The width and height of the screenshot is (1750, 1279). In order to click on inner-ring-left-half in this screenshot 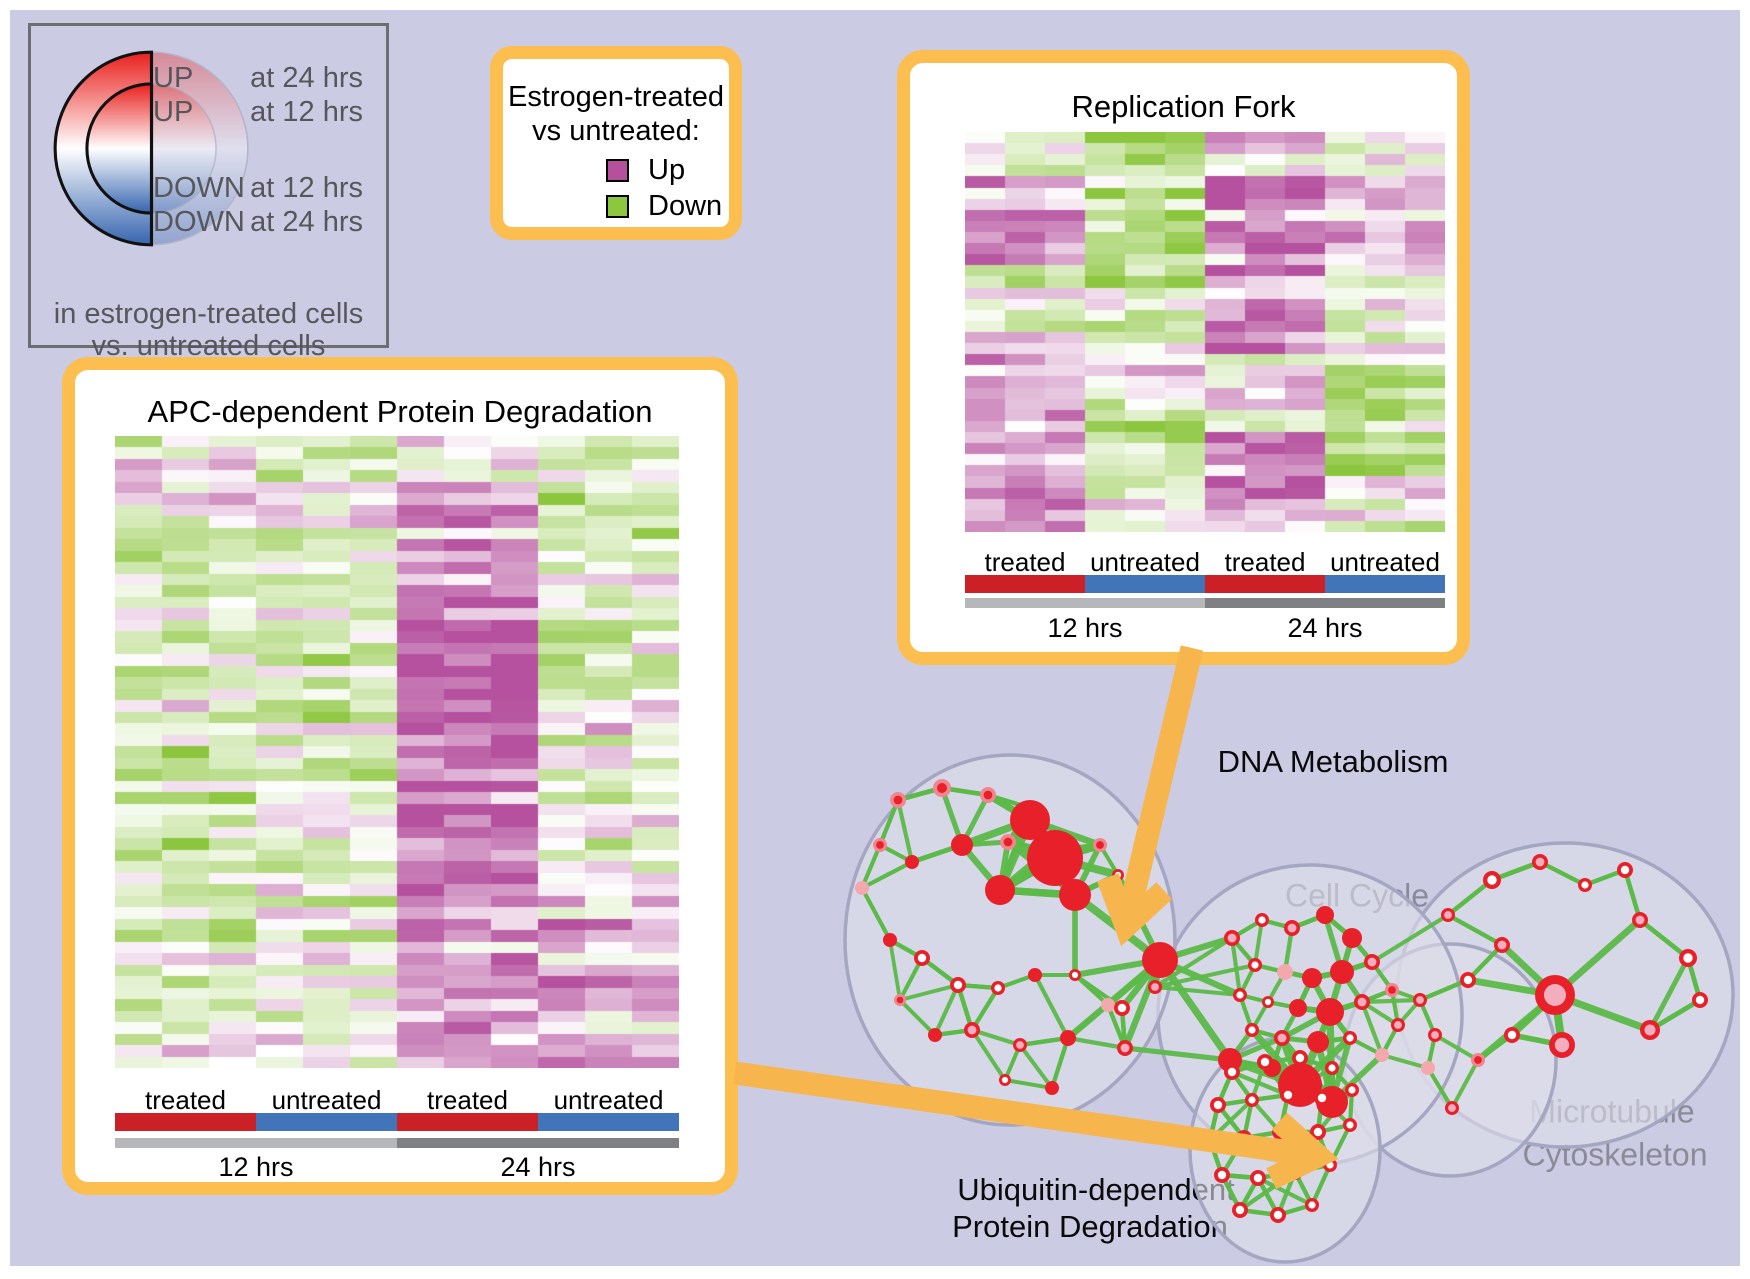, I will do `click(119, 148)`.